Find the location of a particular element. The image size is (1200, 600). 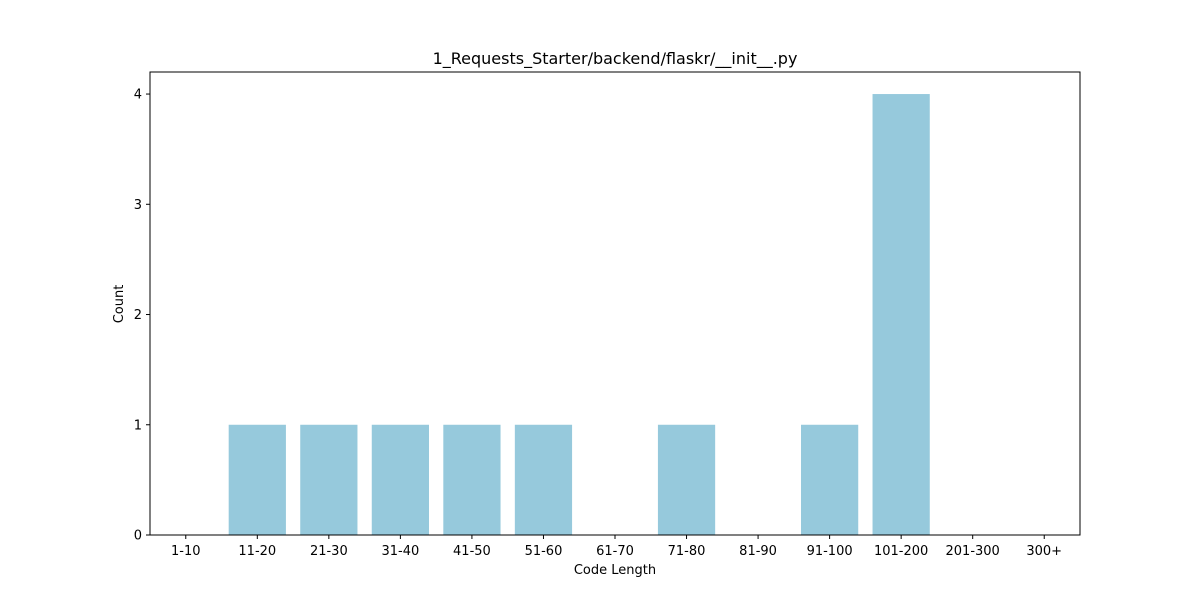

x-tick-label: 61-70 is located at coordinates (615, 551).